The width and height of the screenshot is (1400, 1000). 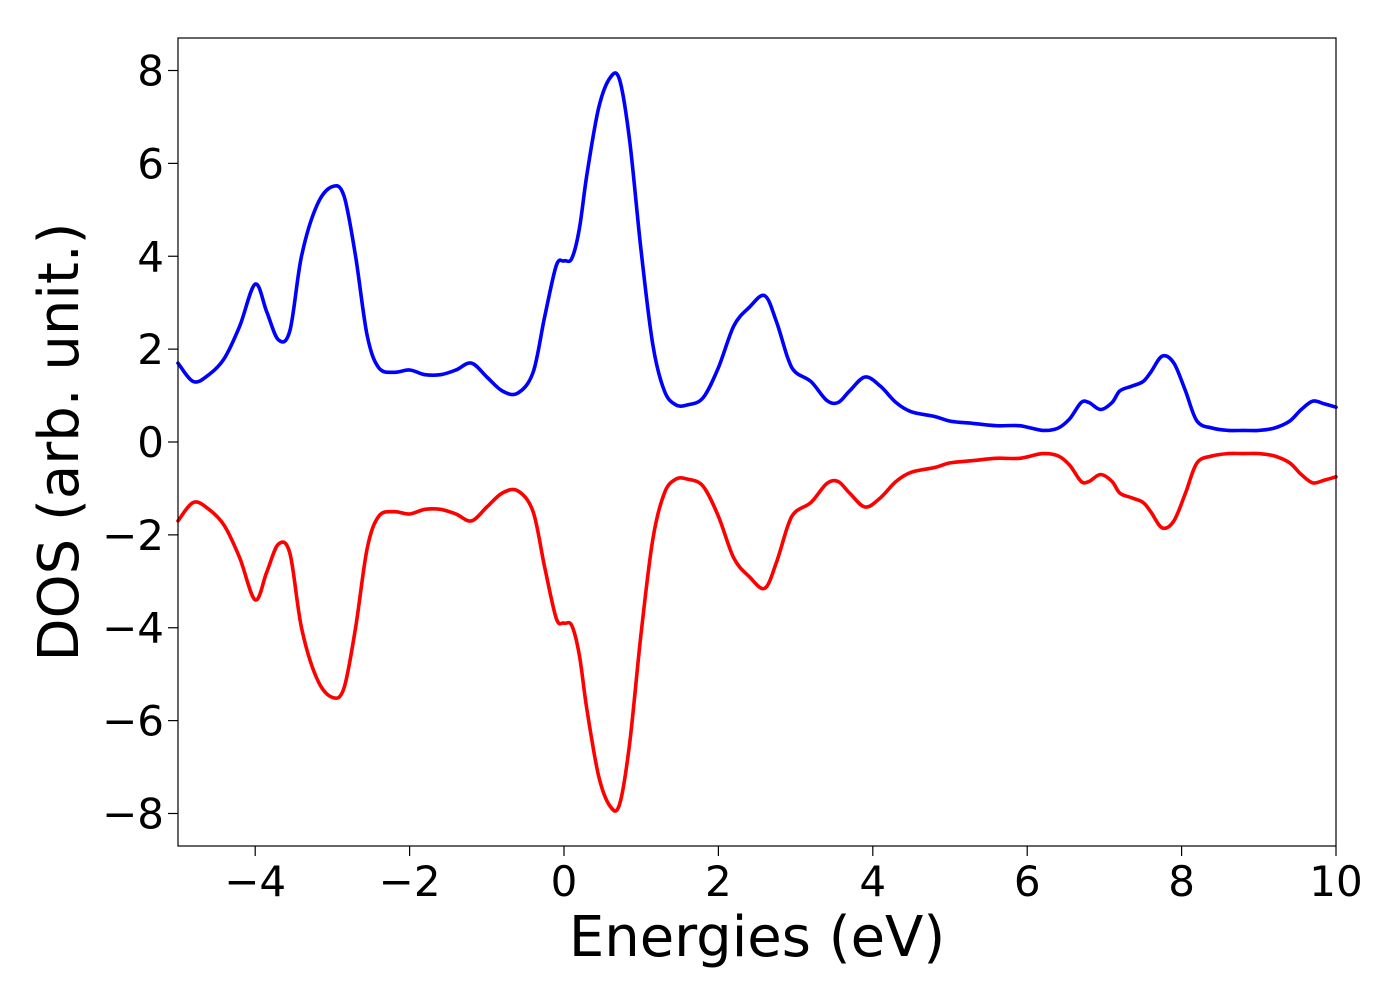 I want to click on x-tick-label: 10, so click(x=1335, y=881).